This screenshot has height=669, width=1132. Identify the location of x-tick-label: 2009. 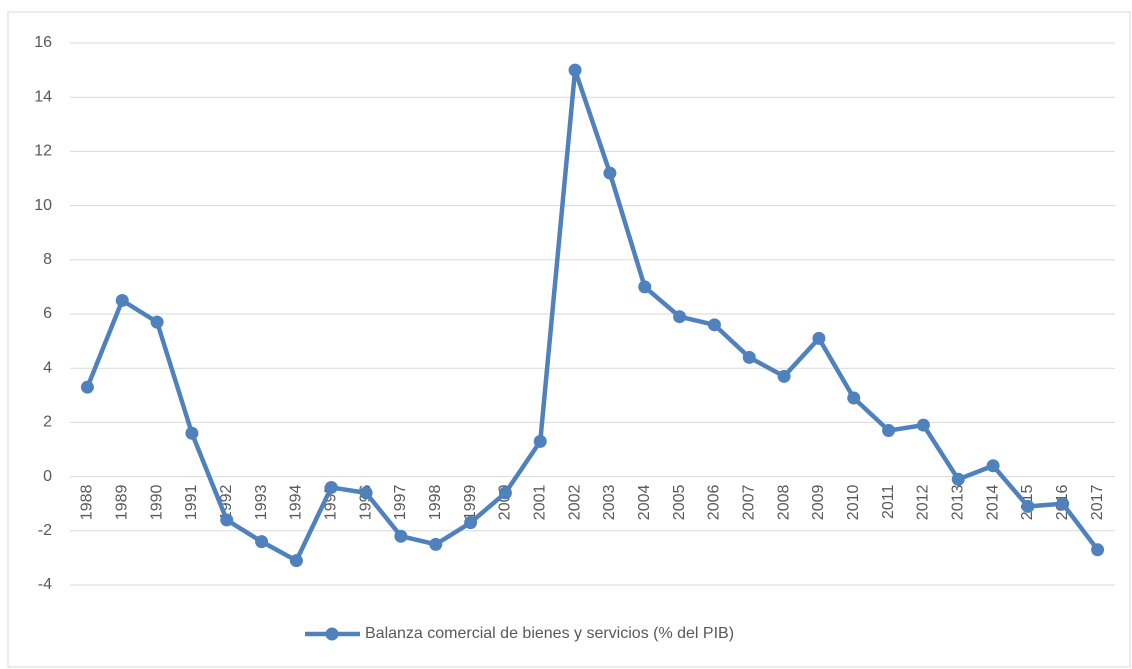
(818, 502).